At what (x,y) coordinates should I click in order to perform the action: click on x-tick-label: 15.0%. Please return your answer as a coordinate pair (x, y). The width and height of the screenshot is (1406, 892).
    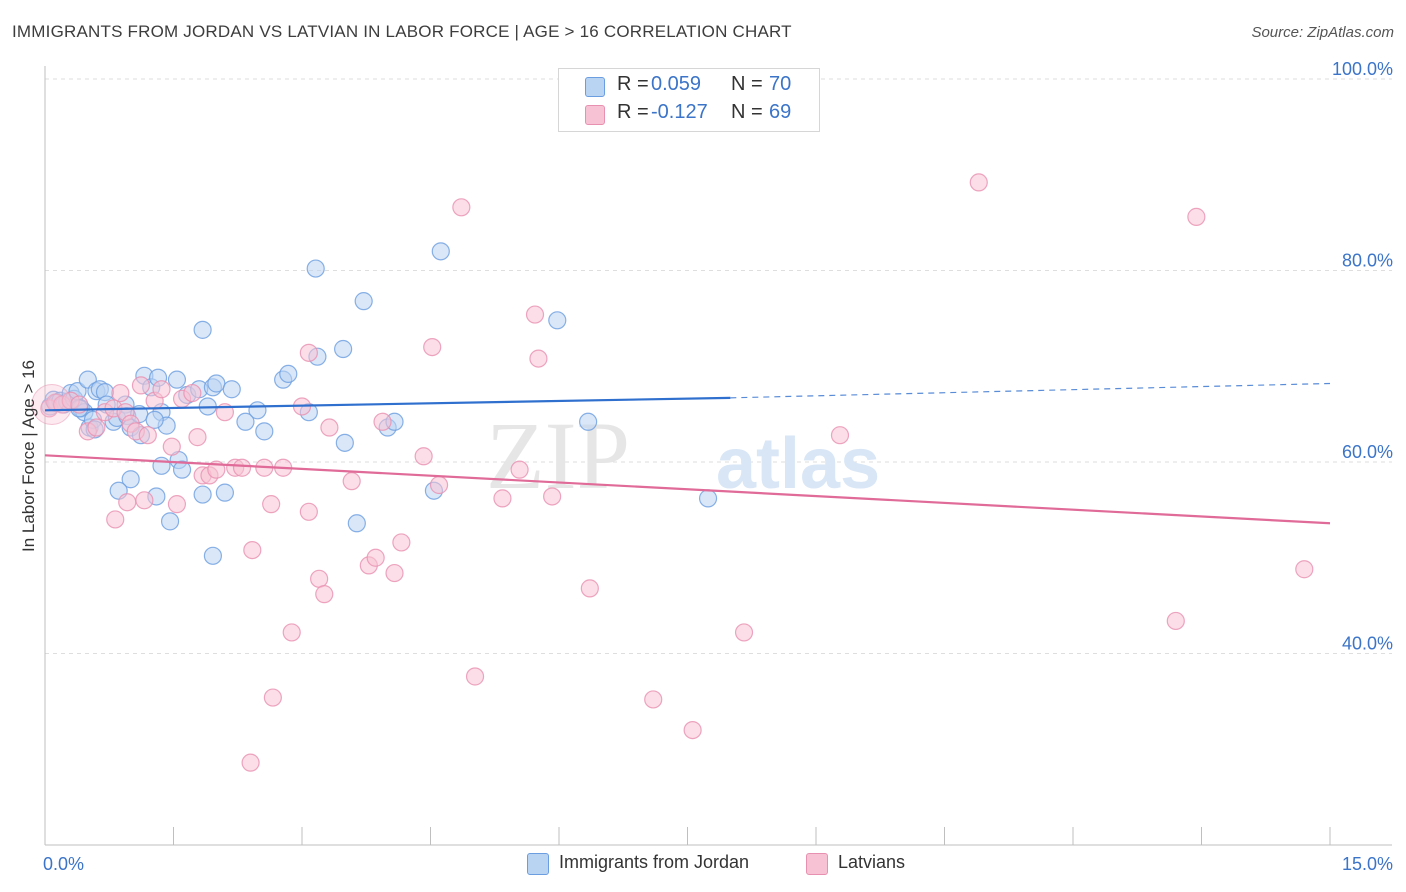
    Looking at the image, I should click on (1367, 864).